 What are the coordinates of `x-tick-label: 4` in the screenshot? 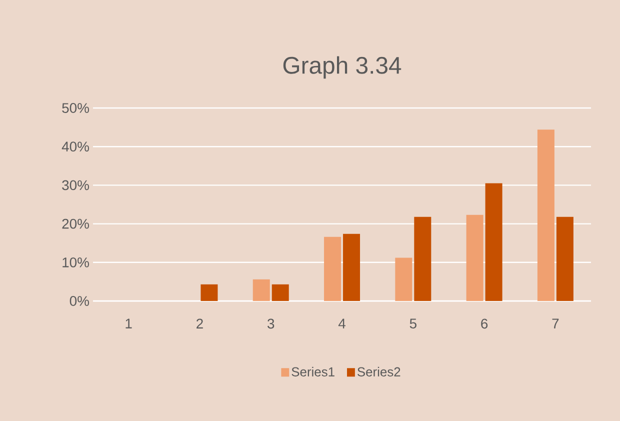 It's located at (342, 323).